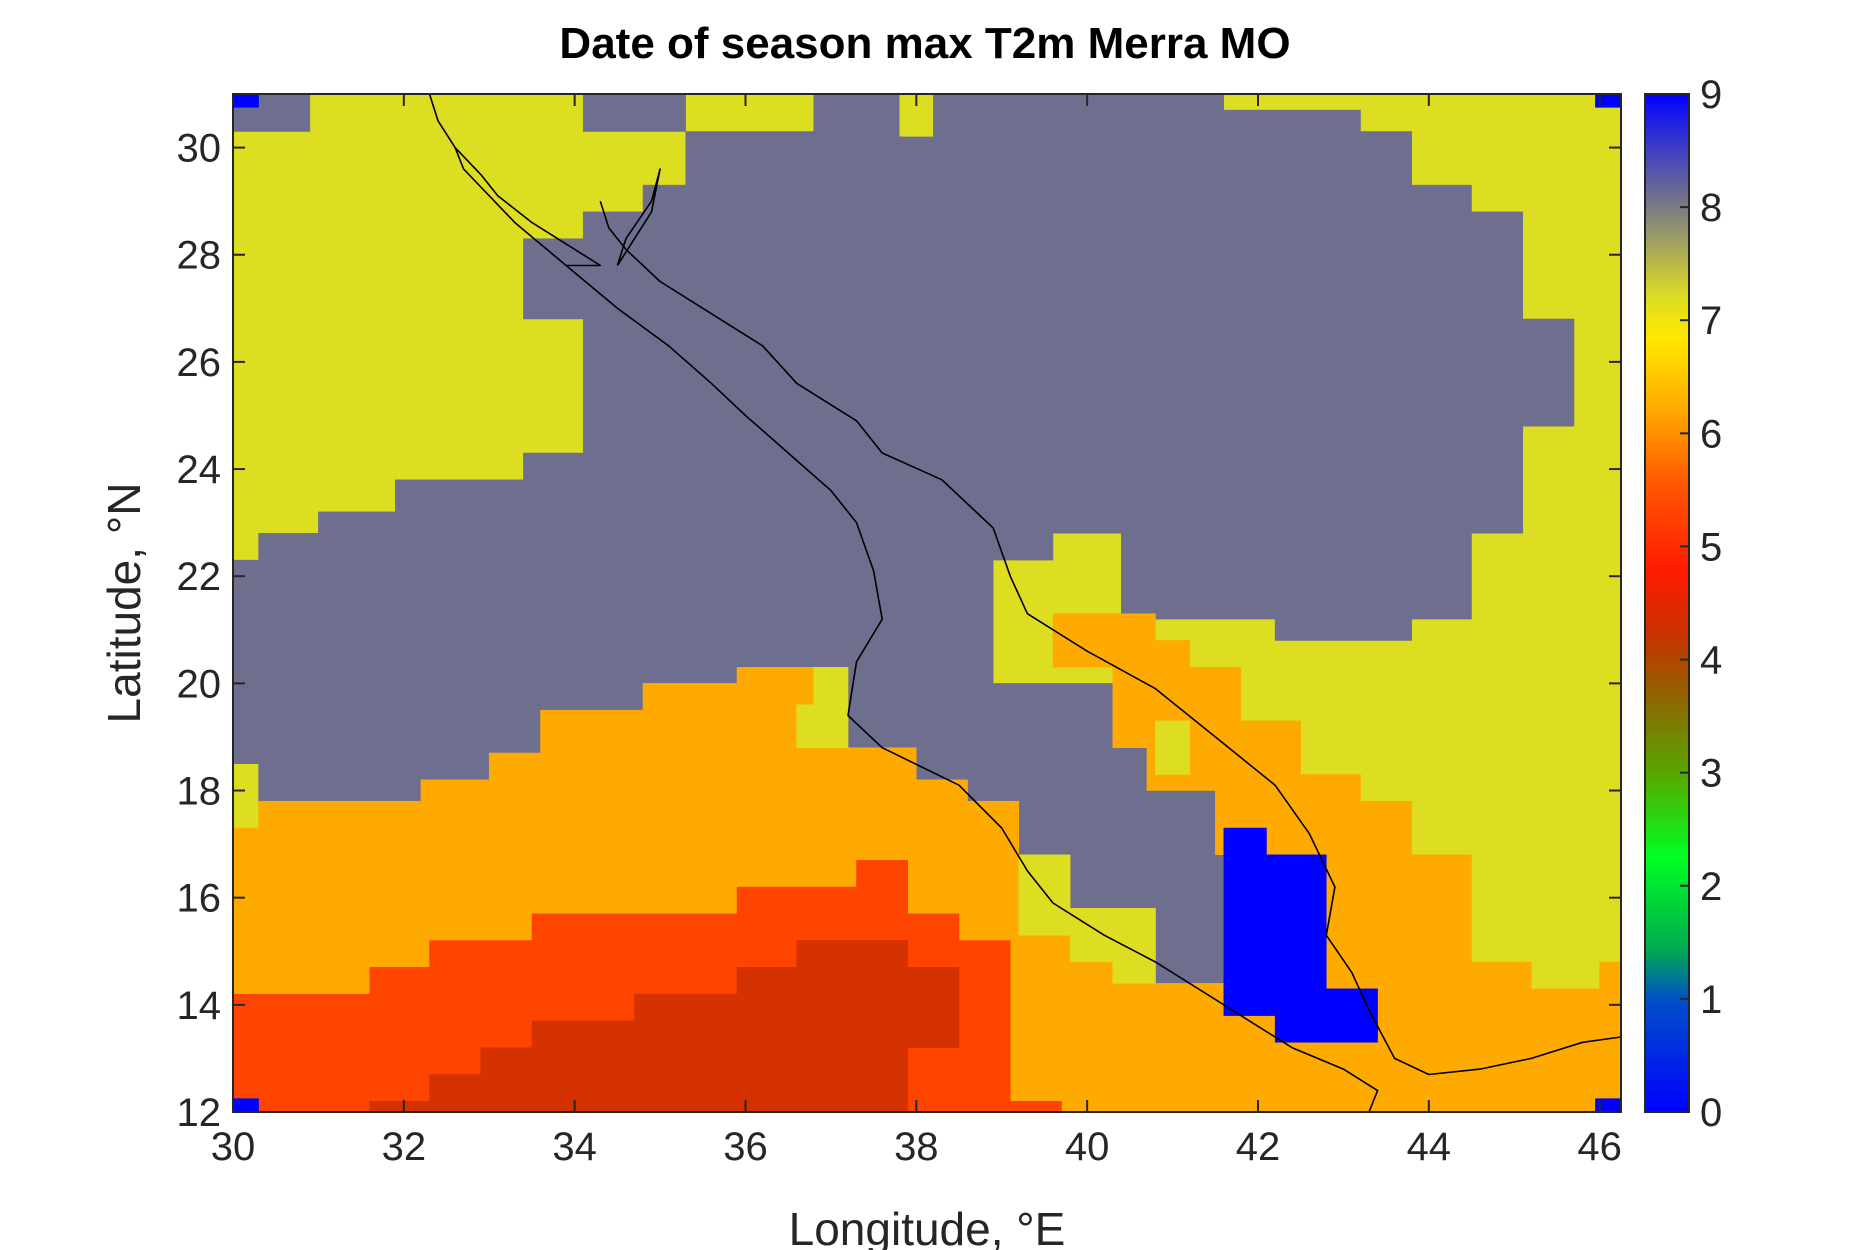 This screenshot has width=1875, height=1250. What do you see at coordinates (1711, 774) in the screenshot?
I see `colorbar-tick-label: 3` at bounding box center [1711, 774].